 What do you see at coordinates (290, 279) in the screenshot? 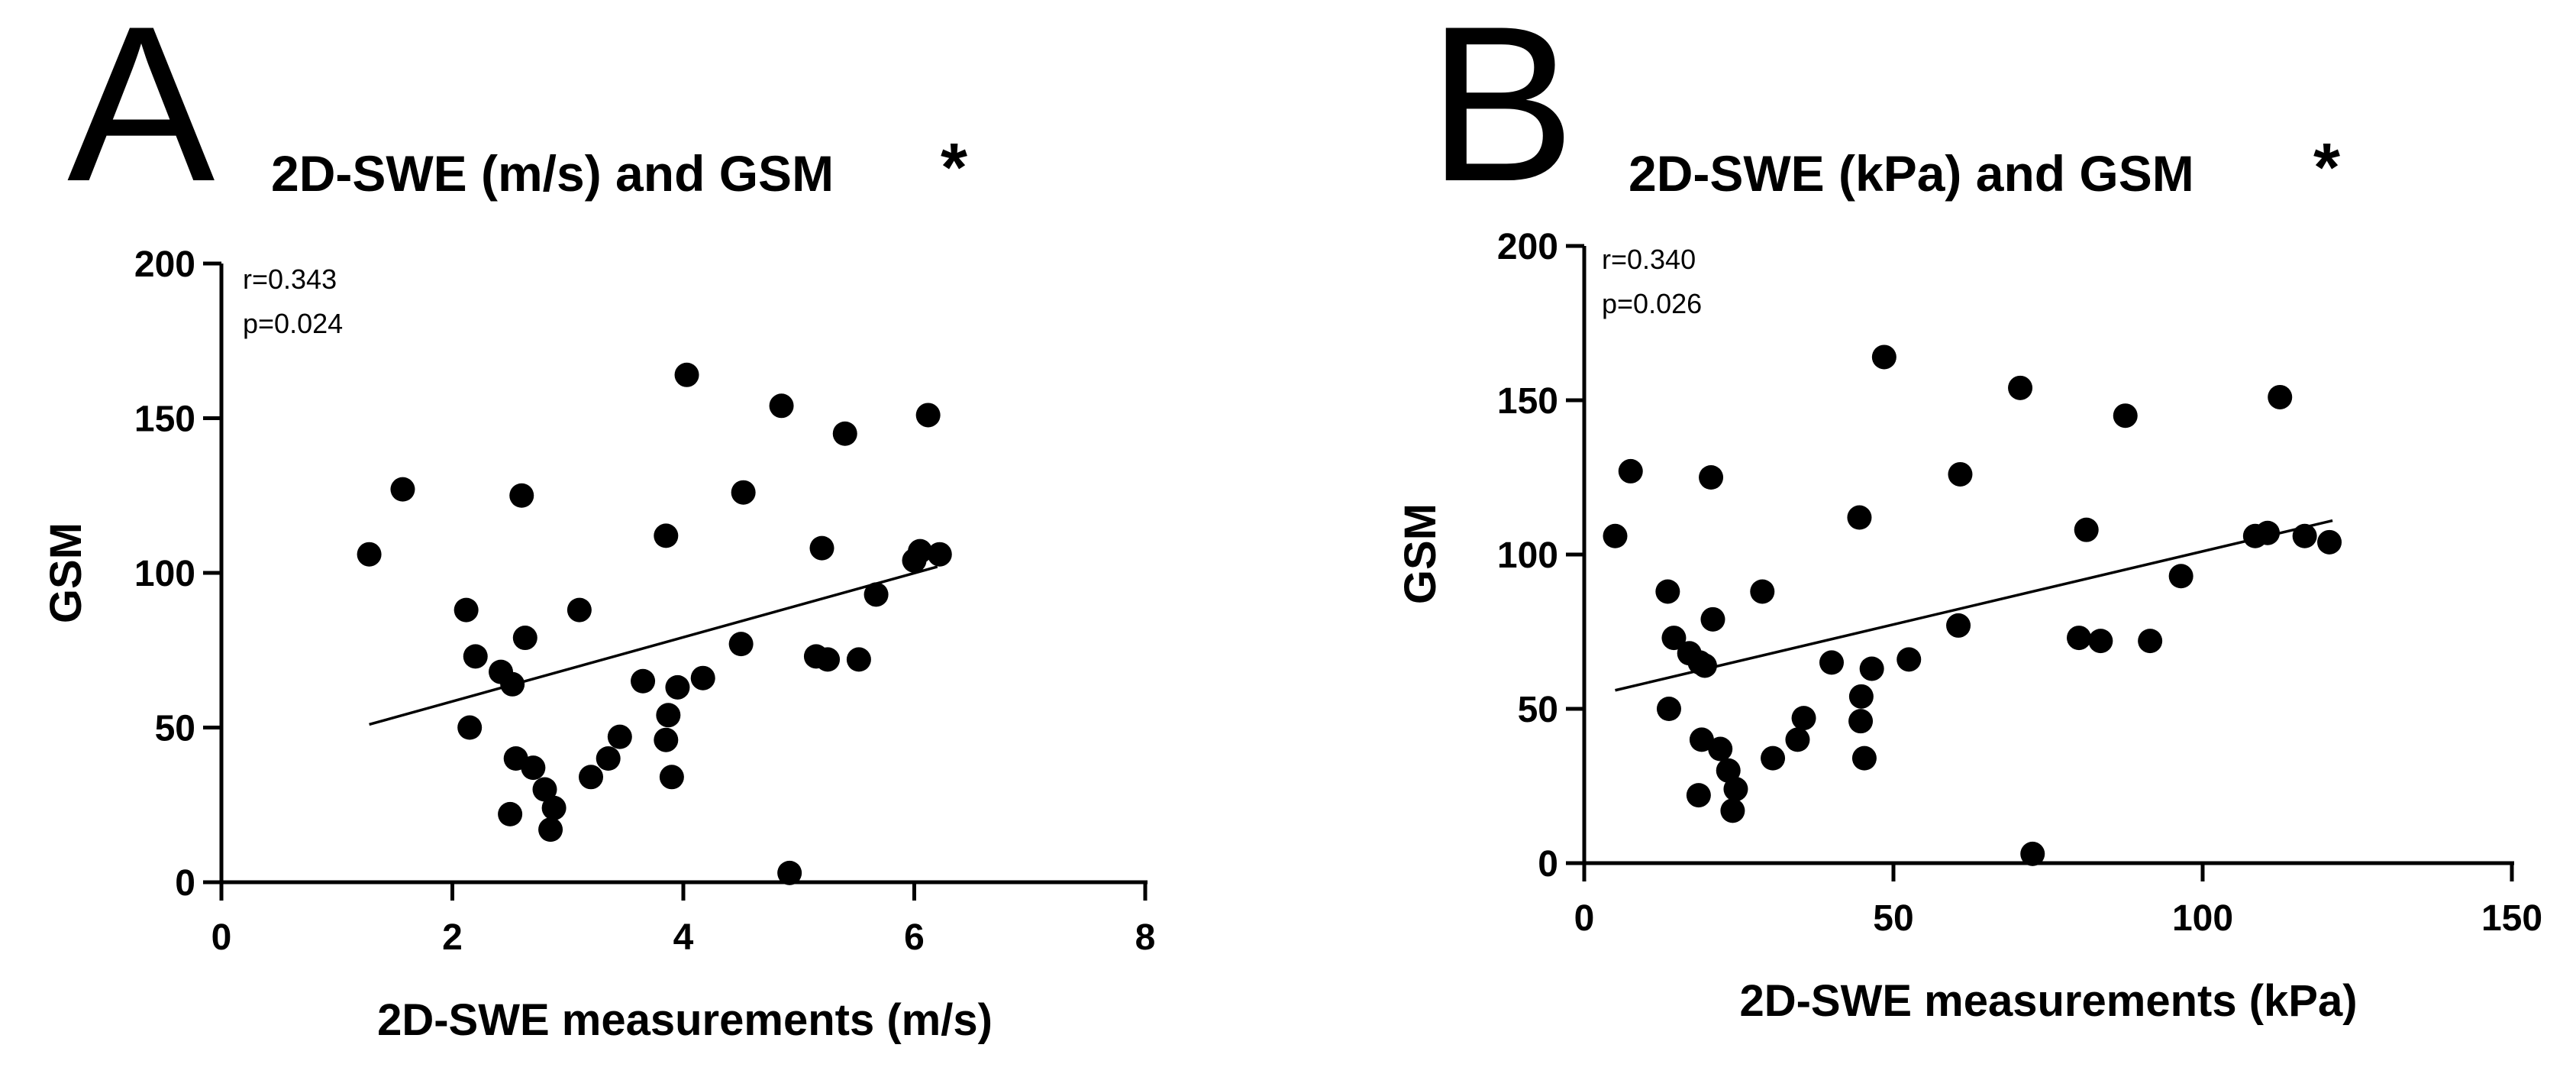
I see `r-value: r=0.343` at bounding box center [290, 279].